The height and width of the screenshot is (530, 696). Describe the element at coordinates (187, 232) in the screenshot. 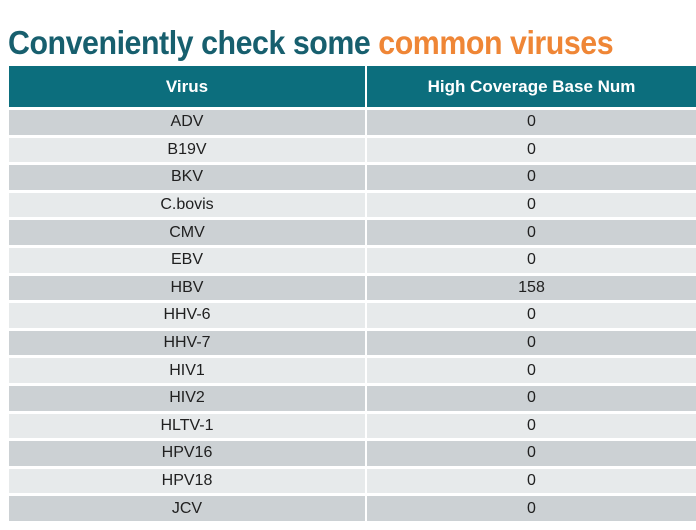

I see `virus-cell: CMV` at that location.